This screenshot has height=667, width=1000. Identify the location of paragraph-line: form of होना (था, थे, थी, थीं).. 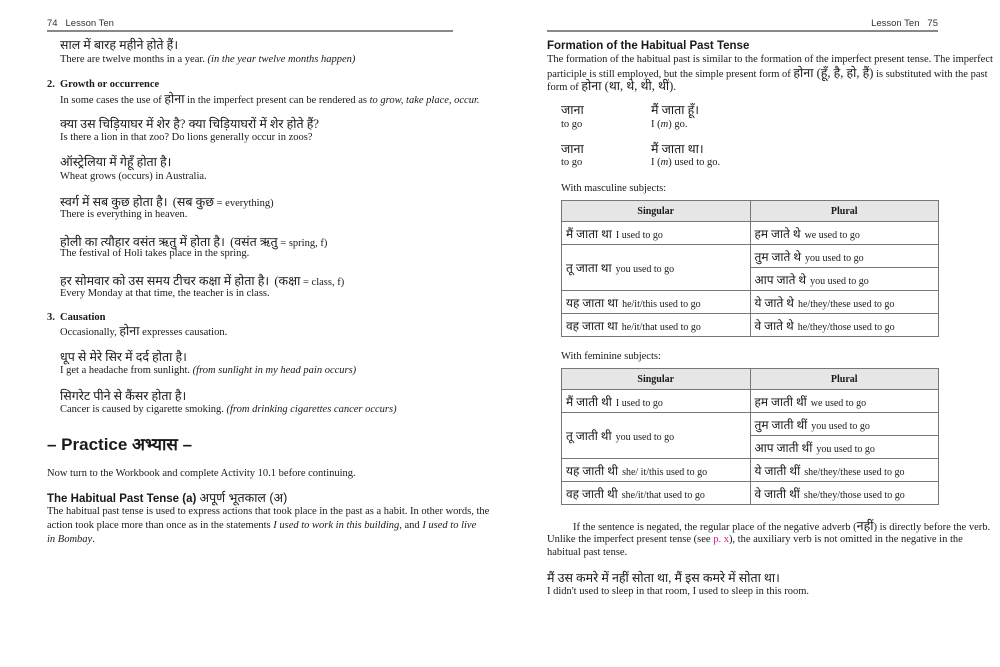
(611, 87).